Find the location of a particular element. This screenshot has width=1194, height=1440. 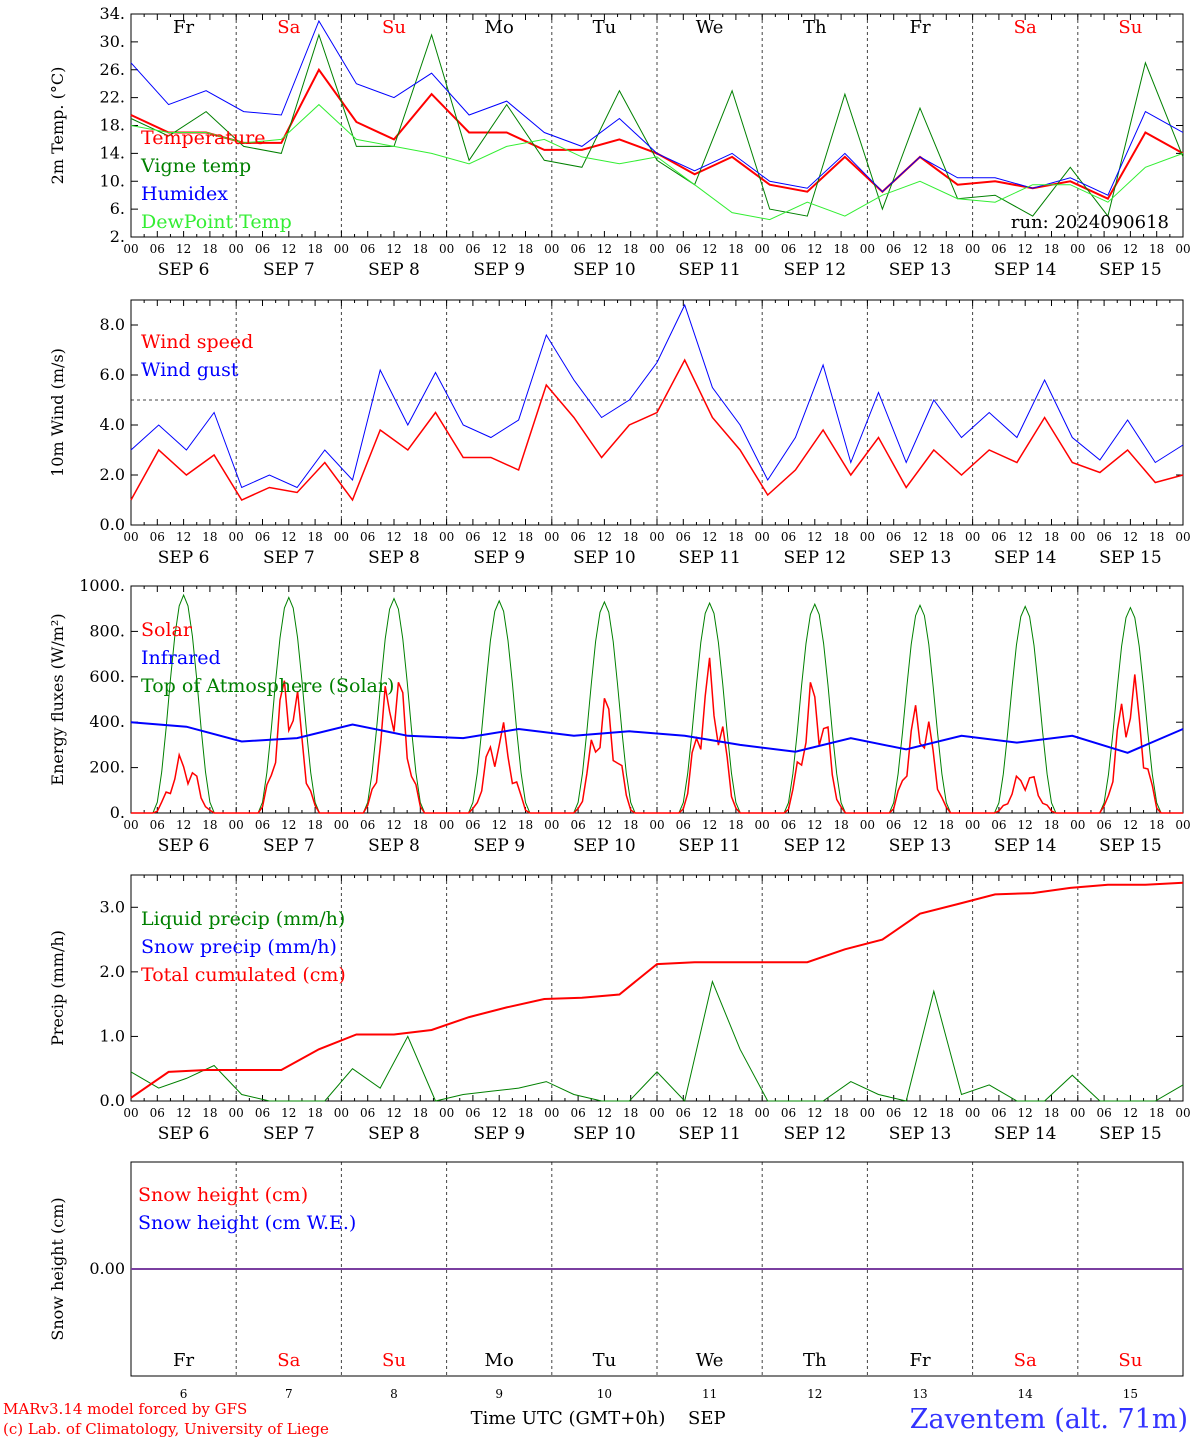

y-tick-label: 30. is located at coordinates (112, 41).